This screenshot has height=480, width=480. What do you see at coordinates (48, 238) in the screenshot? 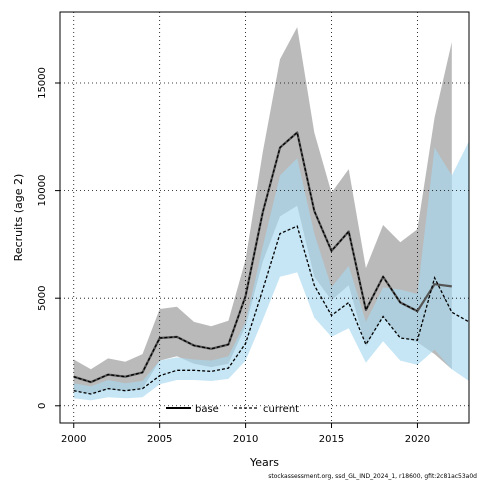
I see `y-axis: 0 5000 10000 15000` at bounding box center [48, 238].